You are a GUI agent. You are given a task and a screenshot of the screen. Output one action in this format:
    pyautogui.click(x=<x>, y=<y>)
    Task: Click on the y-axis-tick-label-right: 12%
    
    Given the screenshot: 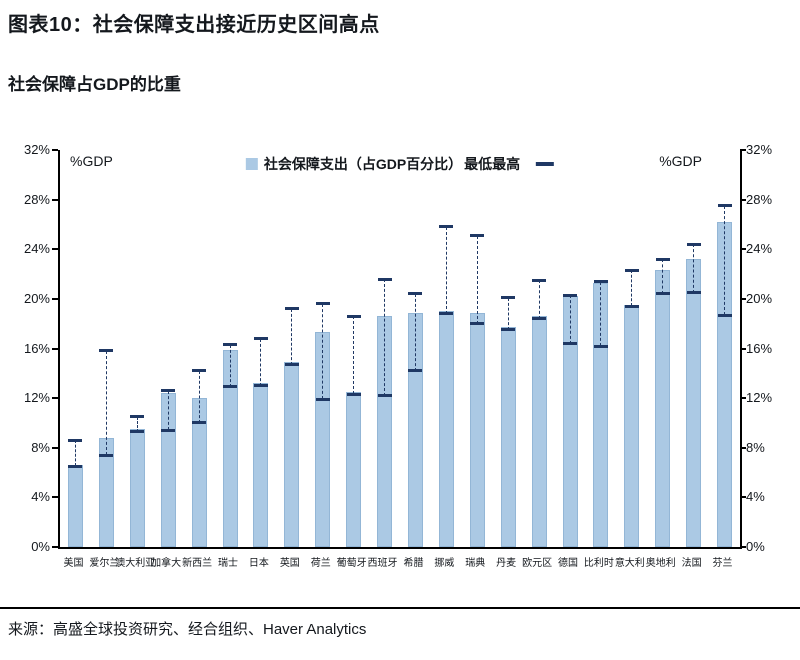 What is the action you would take?
    pyautogui.click(x=759, y=398)
    